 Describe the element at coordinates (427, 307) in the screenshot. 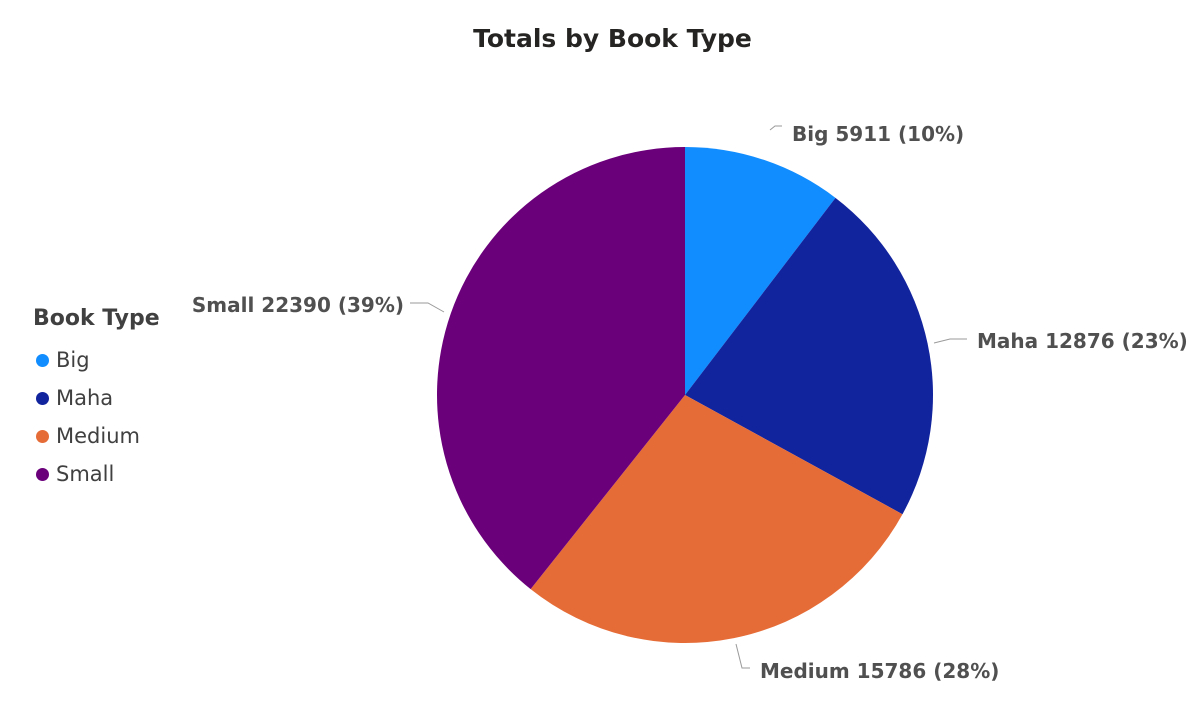

I see `leader-line-small` at that location.